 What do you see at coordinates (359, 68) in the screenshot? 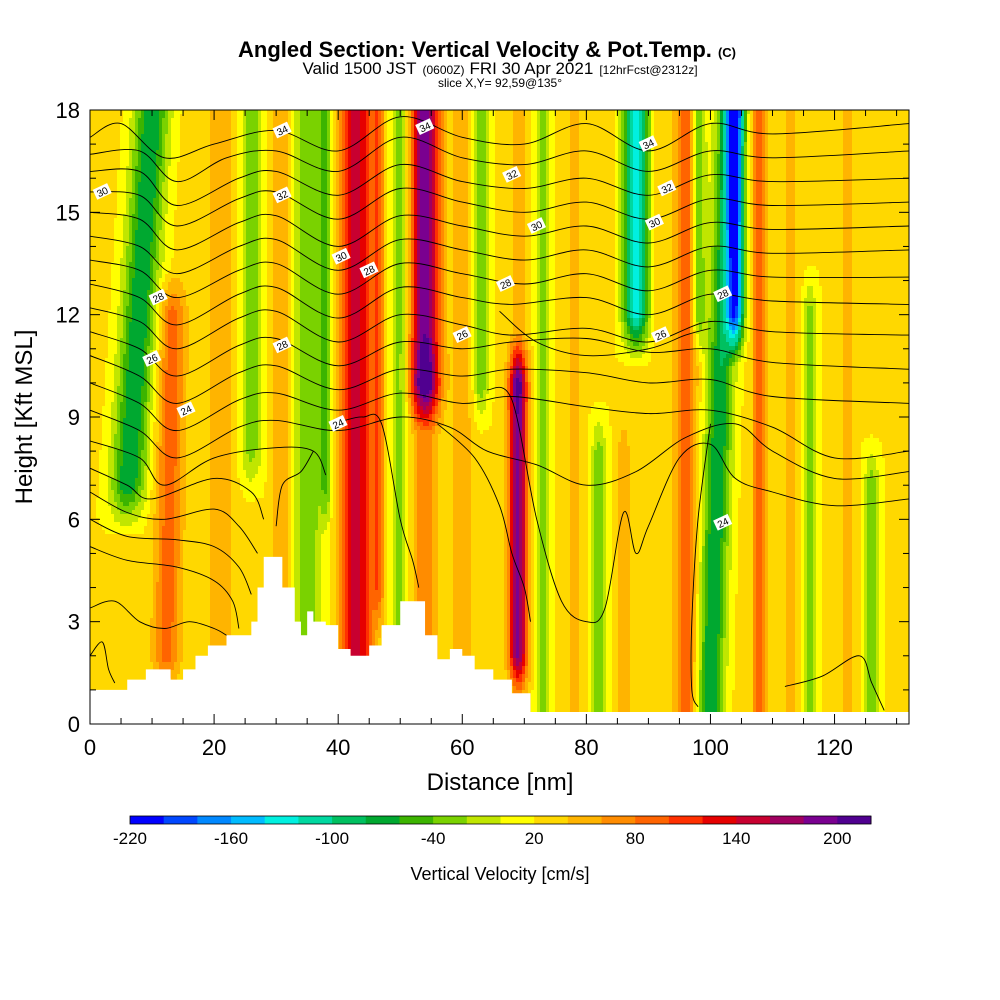
I see `subtitle-valid: Valid 1500 JST` at bounding box center [359, 68].